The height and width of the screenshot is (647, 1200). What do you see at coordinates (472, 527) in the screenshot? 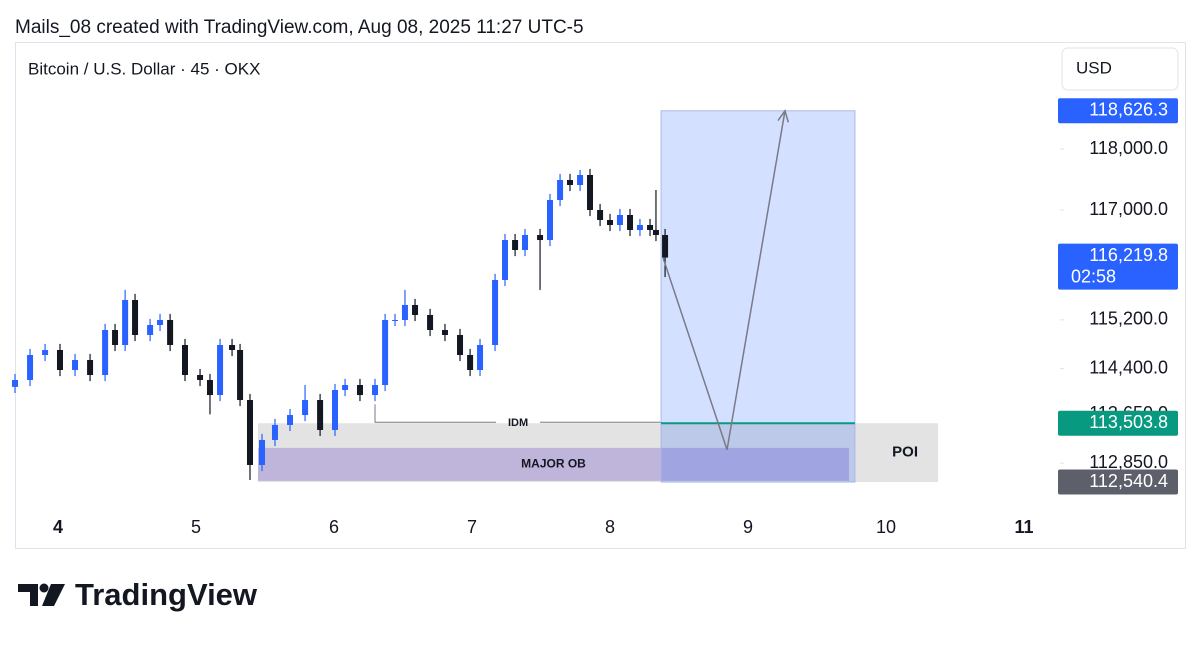
I see `x-tick-label: 7` at bounding box center [472, 527].